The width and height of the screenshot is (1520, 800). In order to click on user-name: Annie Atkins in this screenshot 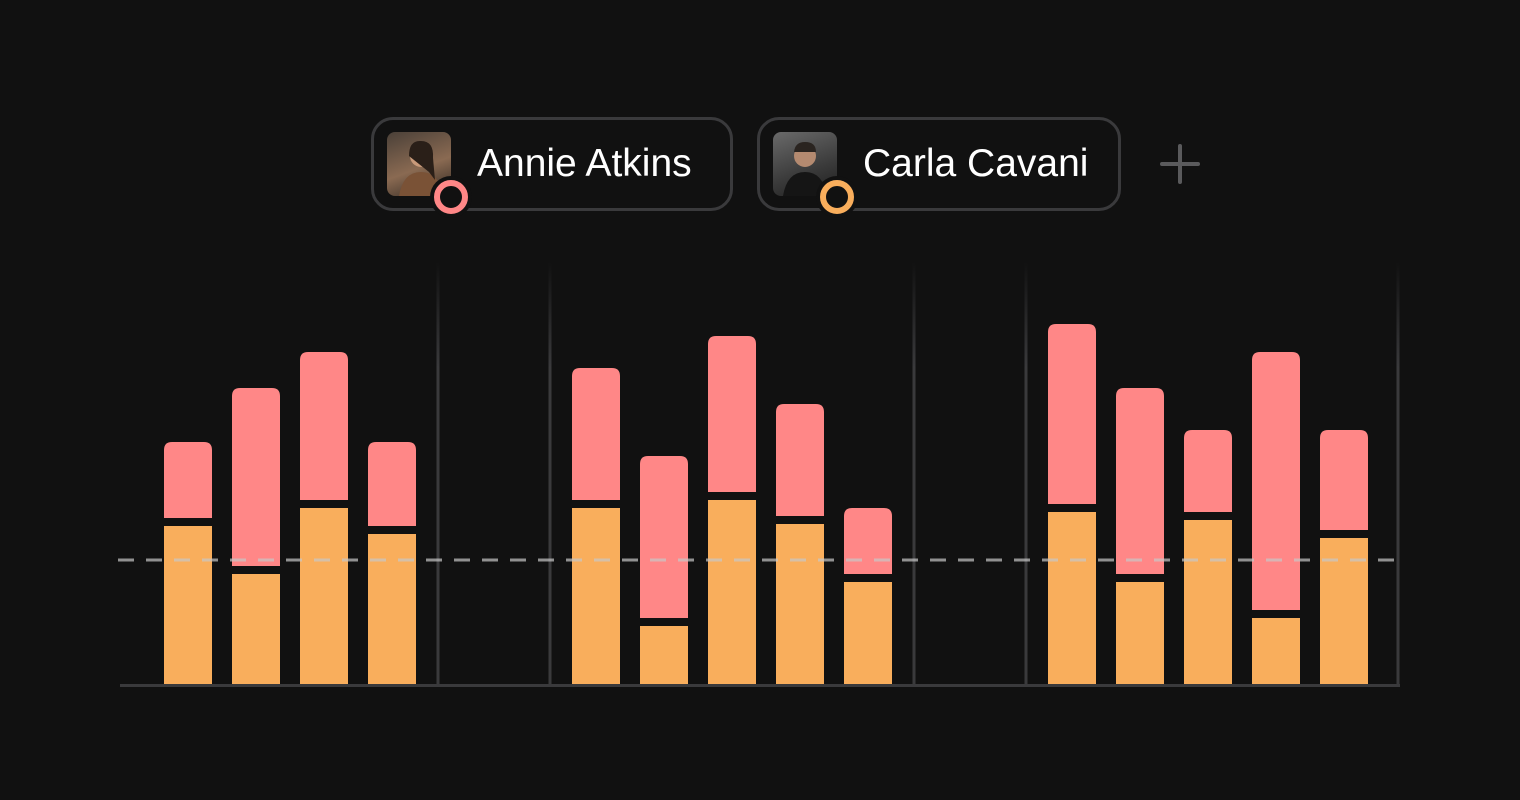, I will do `click(584, 163)`.